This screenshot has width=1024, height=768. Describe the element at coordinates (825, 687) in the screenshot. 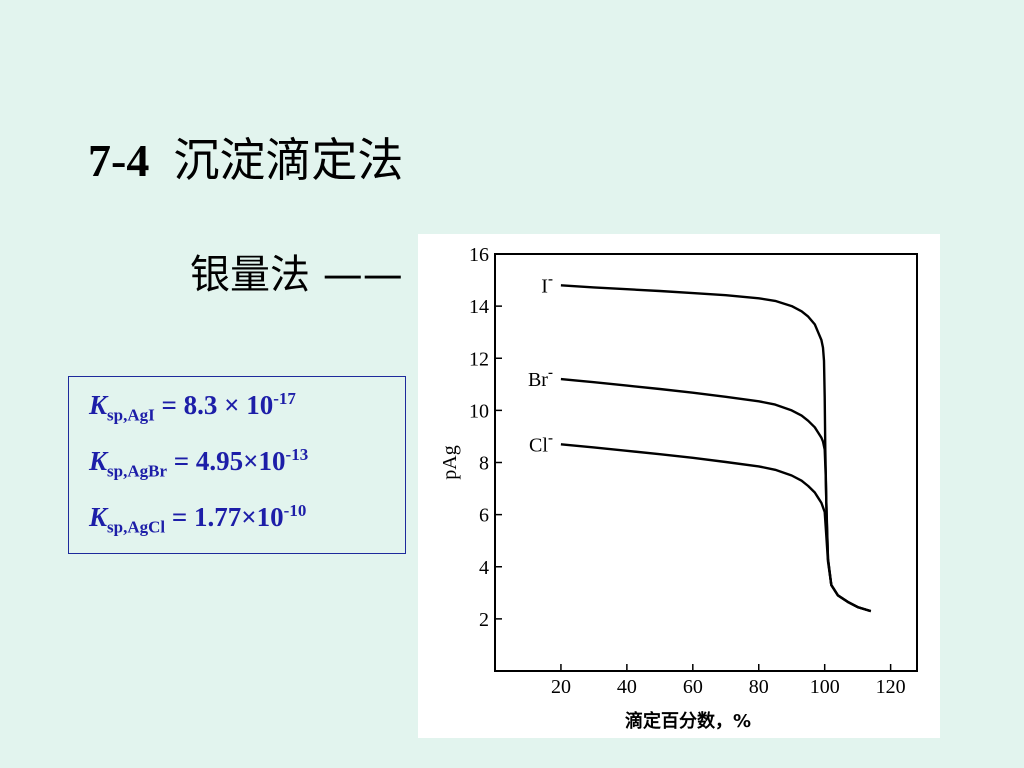

I see `x-tick-label: 100` at that location.